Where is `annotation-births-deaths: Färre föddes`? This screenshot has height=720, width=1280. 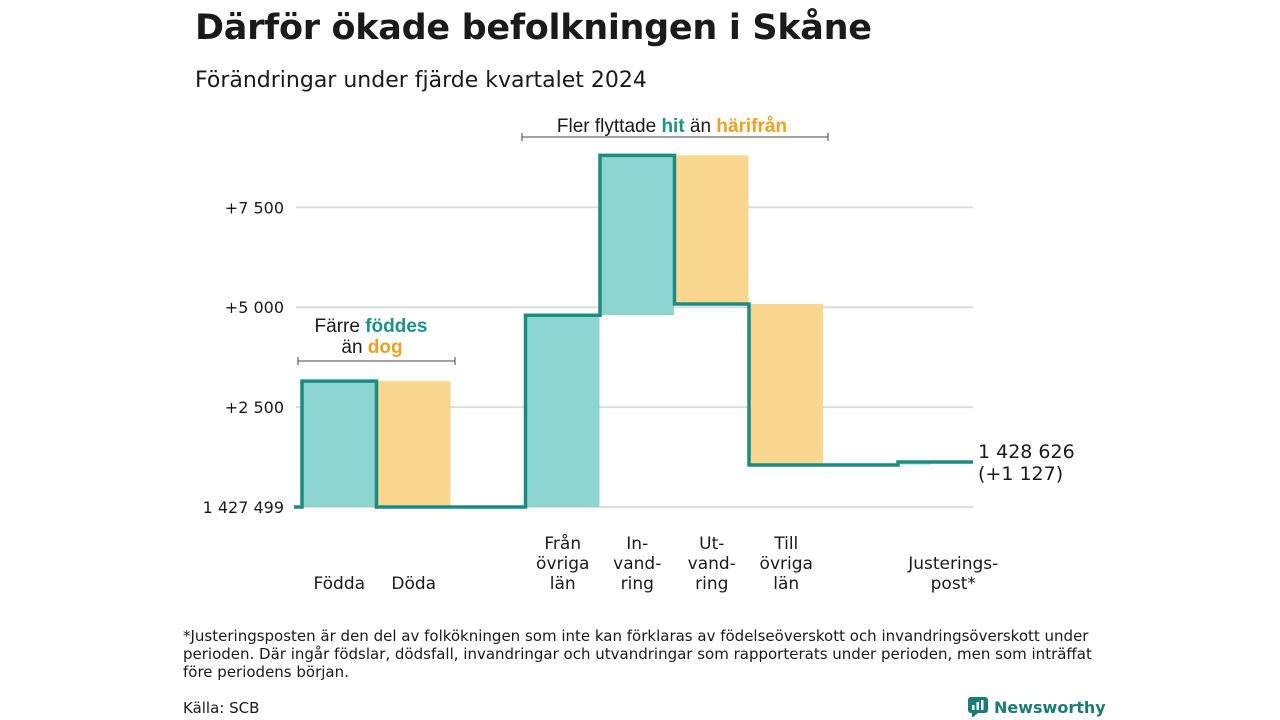 annotation-births-deaths: Färre föddes is located at coordinates (371, 326).